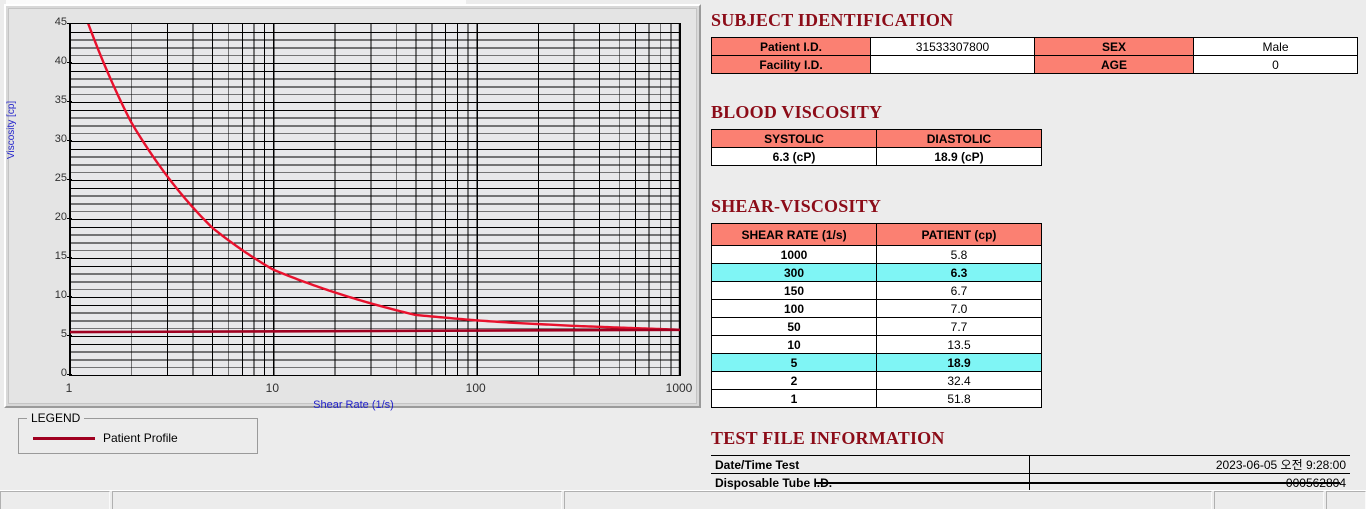  I want to click on table-row: 10 13.5, so click(876, 344).